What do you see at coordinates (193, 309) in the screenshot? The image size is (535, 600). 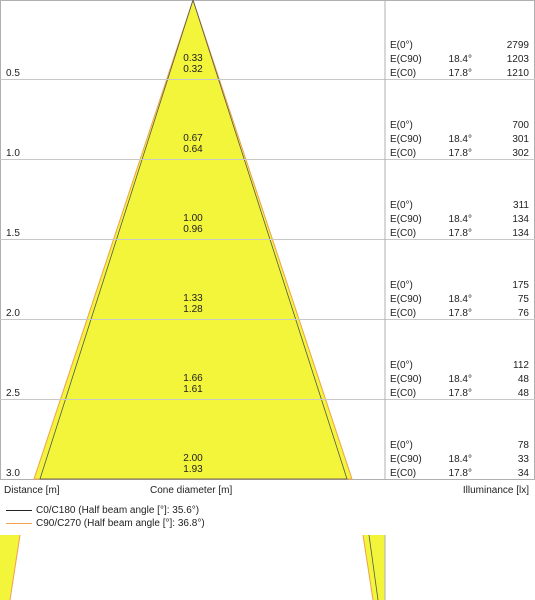 I see `cone-diameter-c0: 1.28` at bounding box center [193, 309].